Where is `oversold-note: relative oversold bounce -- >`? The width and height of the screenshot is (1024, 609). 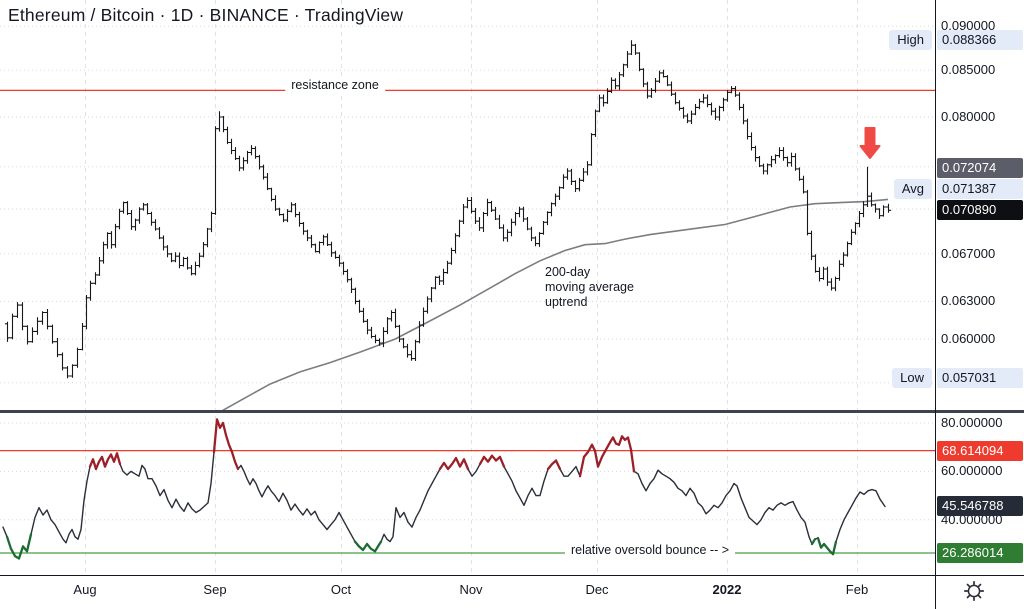
oversold-note: relative oversold bounce -- > is located at coordinates (650, 550).